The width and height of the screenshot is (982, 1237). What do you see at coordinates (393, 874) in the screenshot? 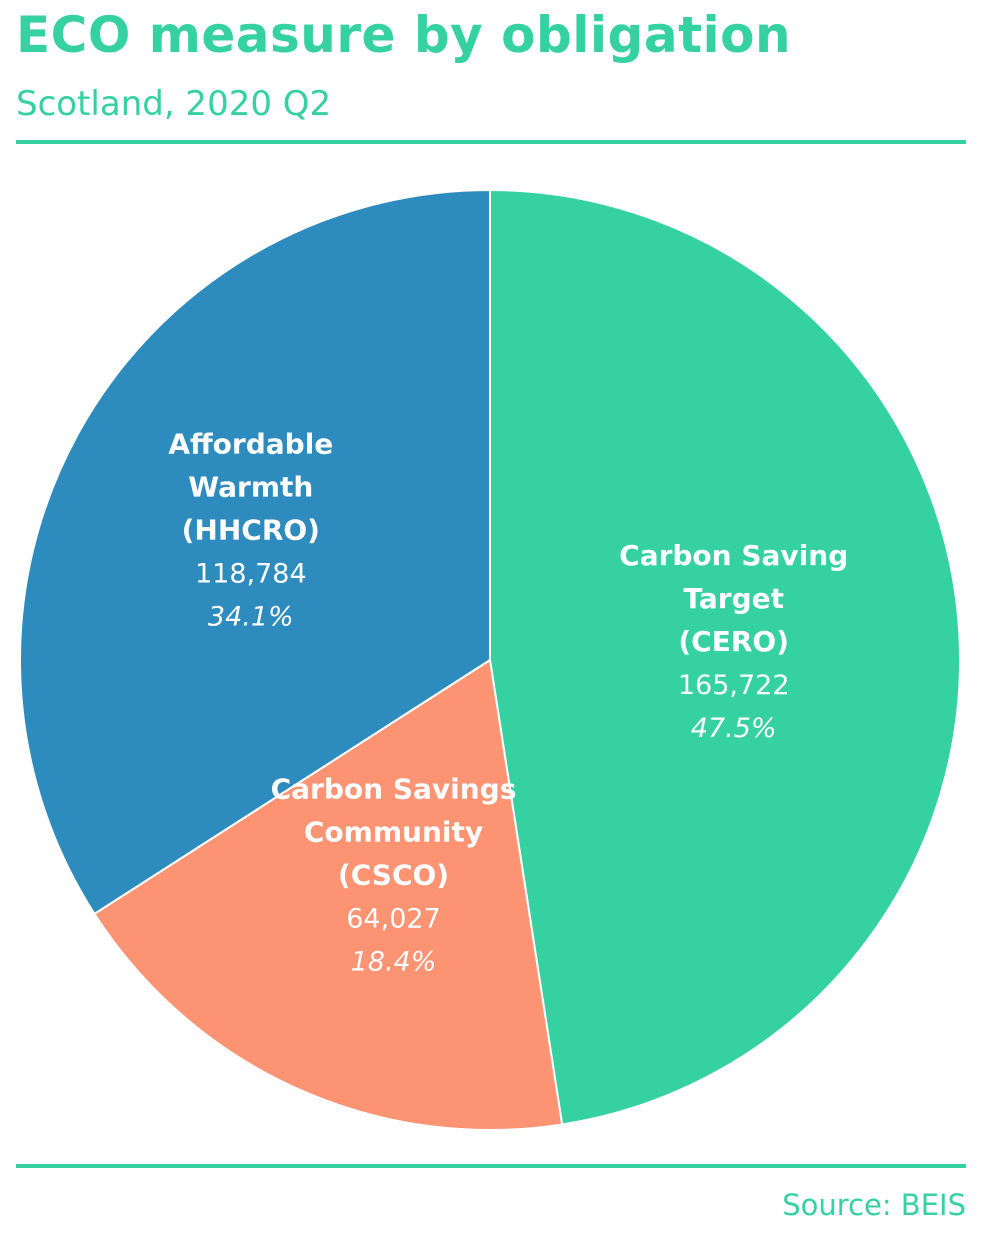
I see `slice-1-label-line-2: (CSCO)` at bounding box center [393, 874].